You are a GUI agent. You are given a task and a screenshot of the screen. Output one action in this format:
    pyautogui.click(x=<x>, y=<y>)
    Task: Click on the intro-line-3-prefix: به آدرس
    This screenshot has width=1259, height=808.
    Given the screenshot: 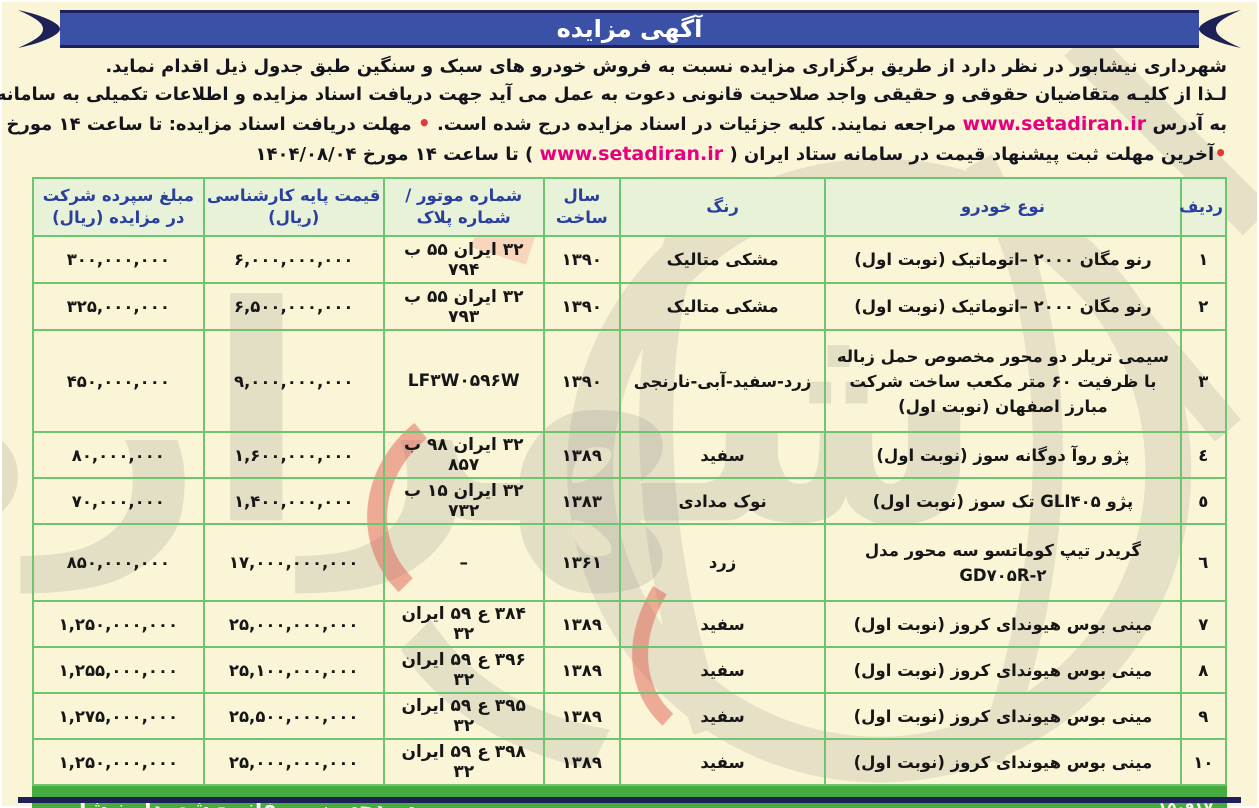 What is the action you would take?
    pyautogui.click(x=1186, y=124)
    